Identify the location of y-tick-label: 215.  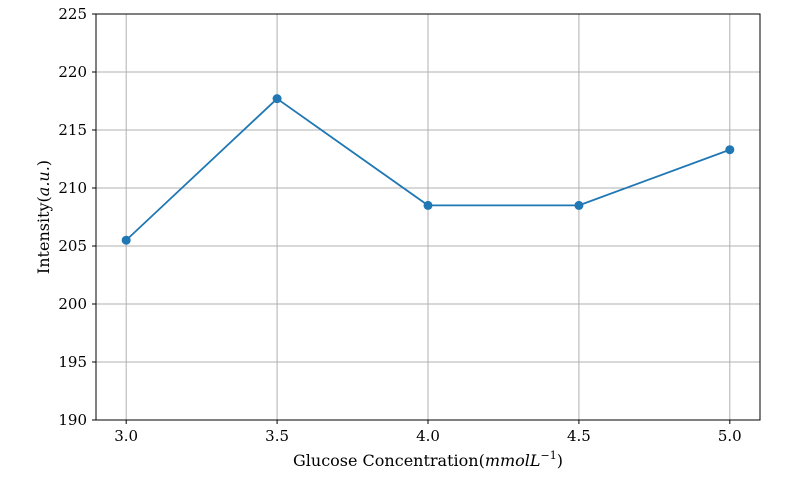
(72, 130).